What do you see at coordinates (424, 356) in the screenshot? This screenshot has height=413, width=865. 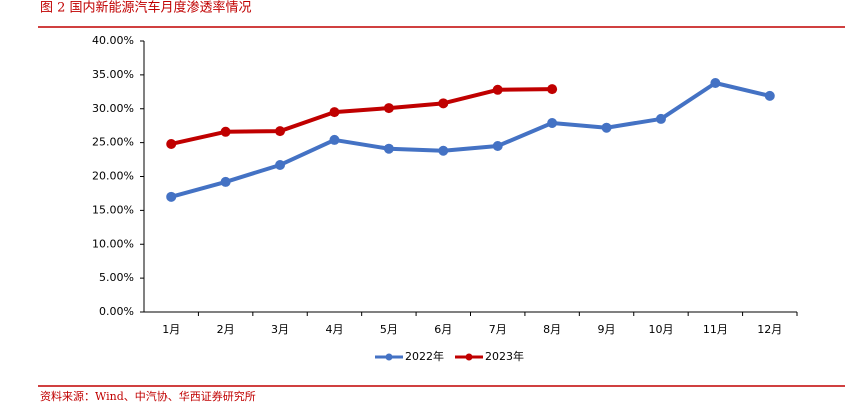 I see `legend-label: 2022年` at bounding box center [424, 356].